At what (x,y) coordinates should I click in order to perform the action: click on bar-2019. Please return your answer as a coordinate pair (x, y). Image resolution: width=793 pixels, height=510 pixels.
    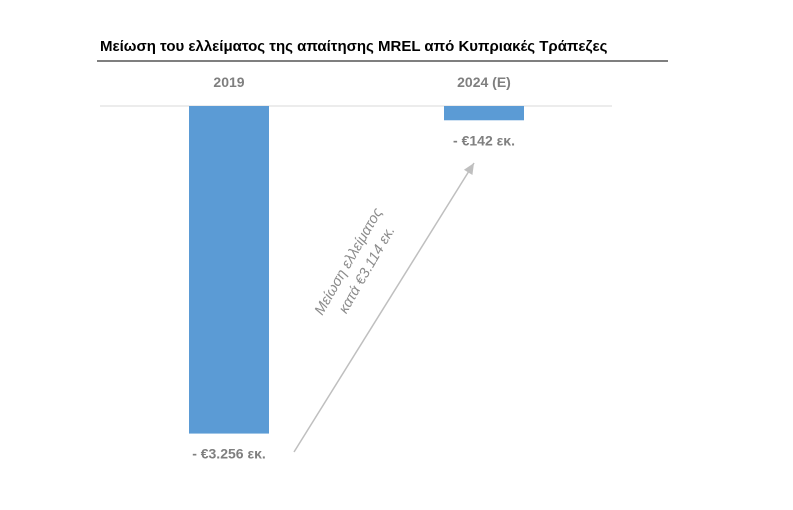
    Looking at the image, I should click on (229, 270).